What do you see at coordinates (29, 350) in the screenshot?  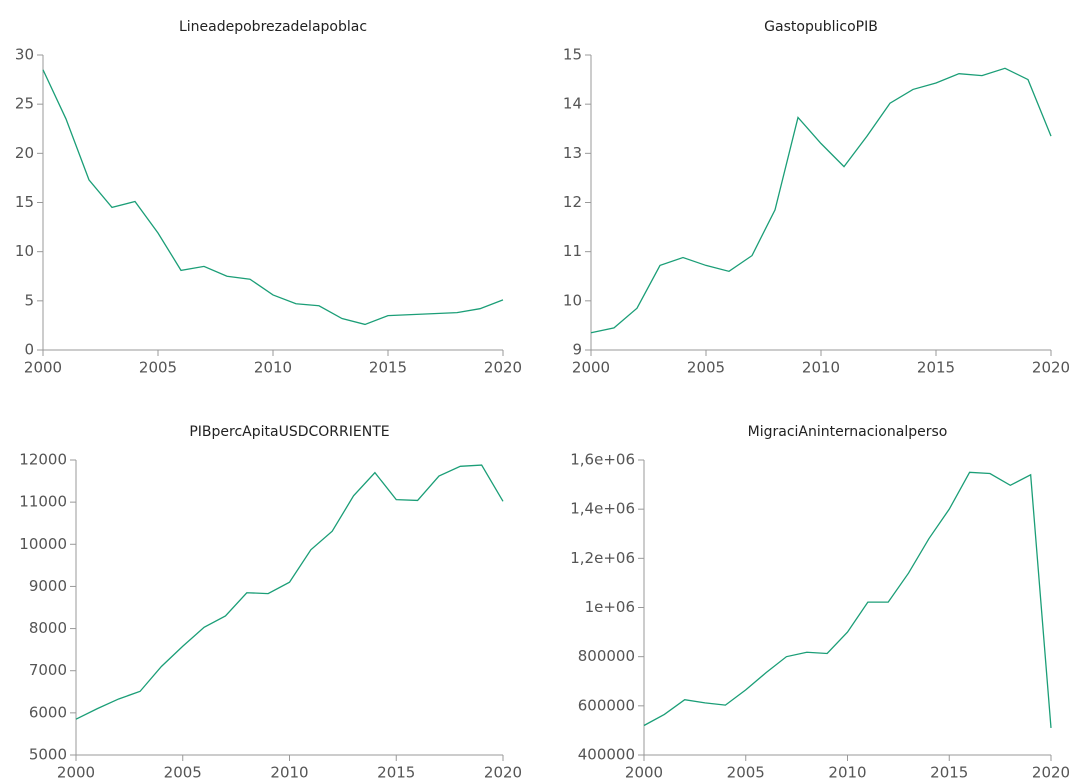 I see `y-tick-label: 0` at bounding box center [29, 350].